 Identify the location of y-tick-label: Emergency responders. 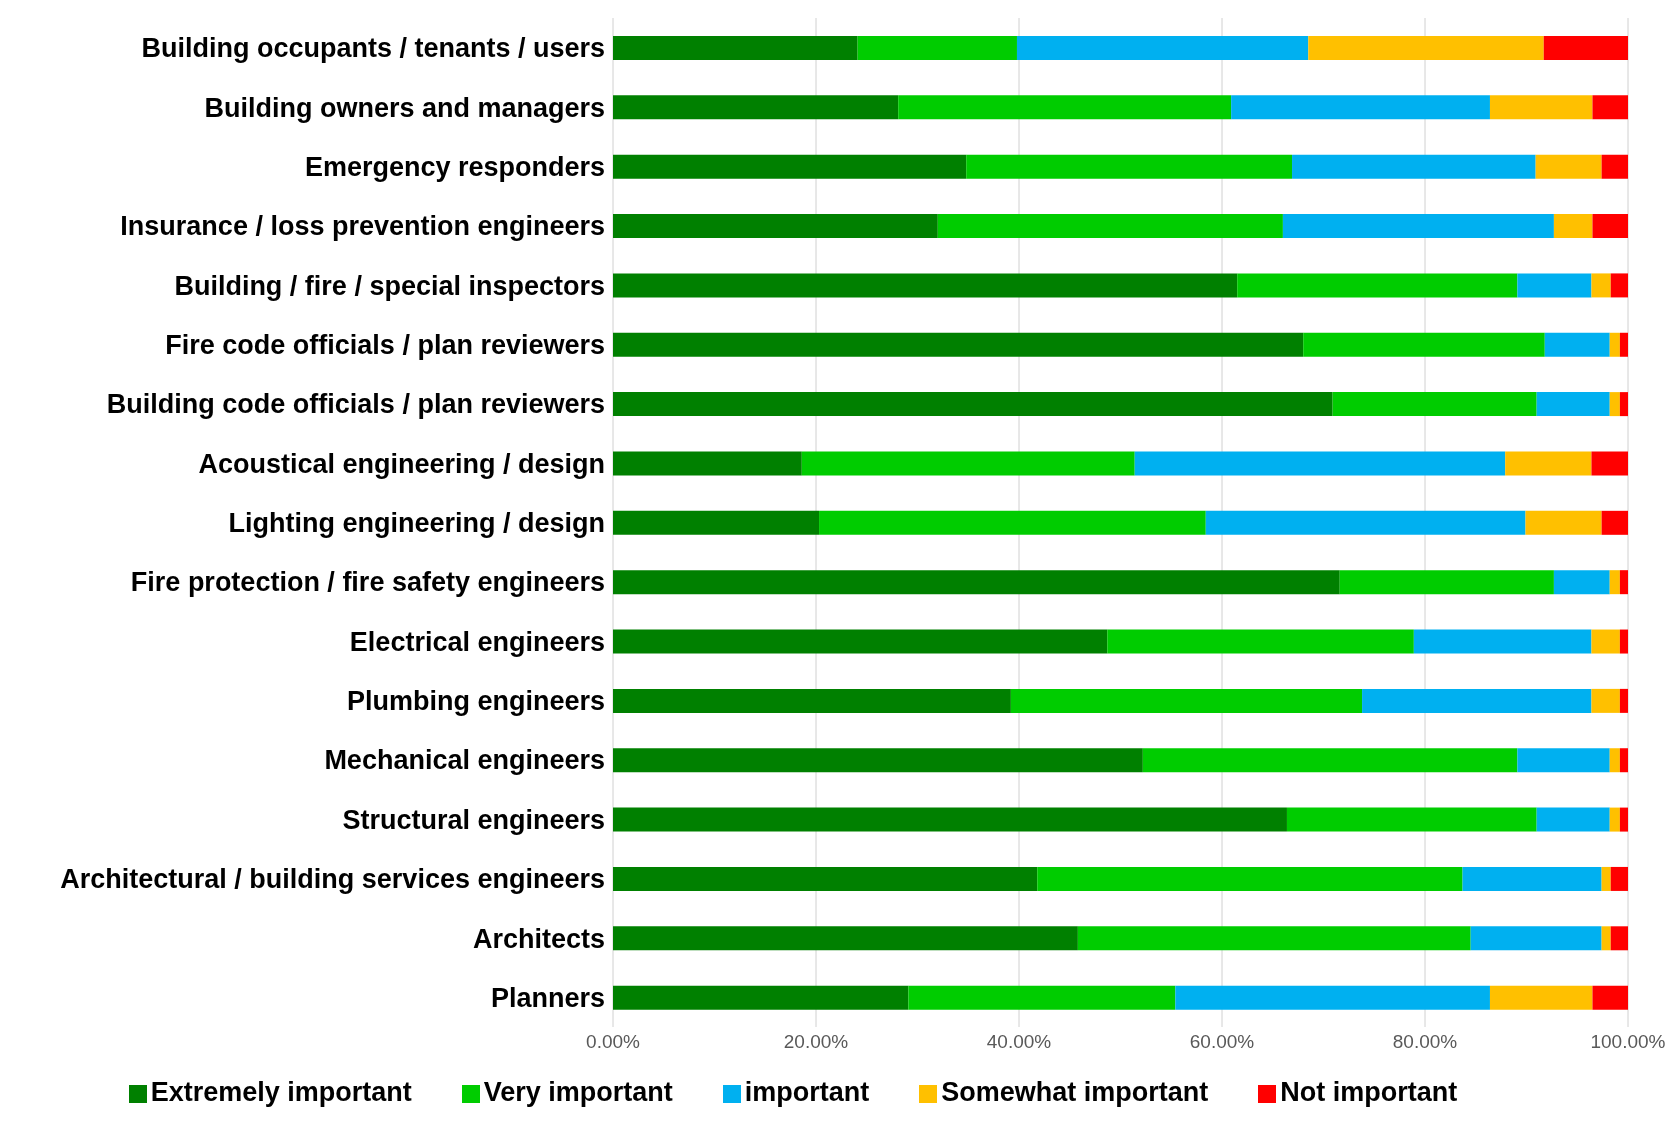
(454, 166).